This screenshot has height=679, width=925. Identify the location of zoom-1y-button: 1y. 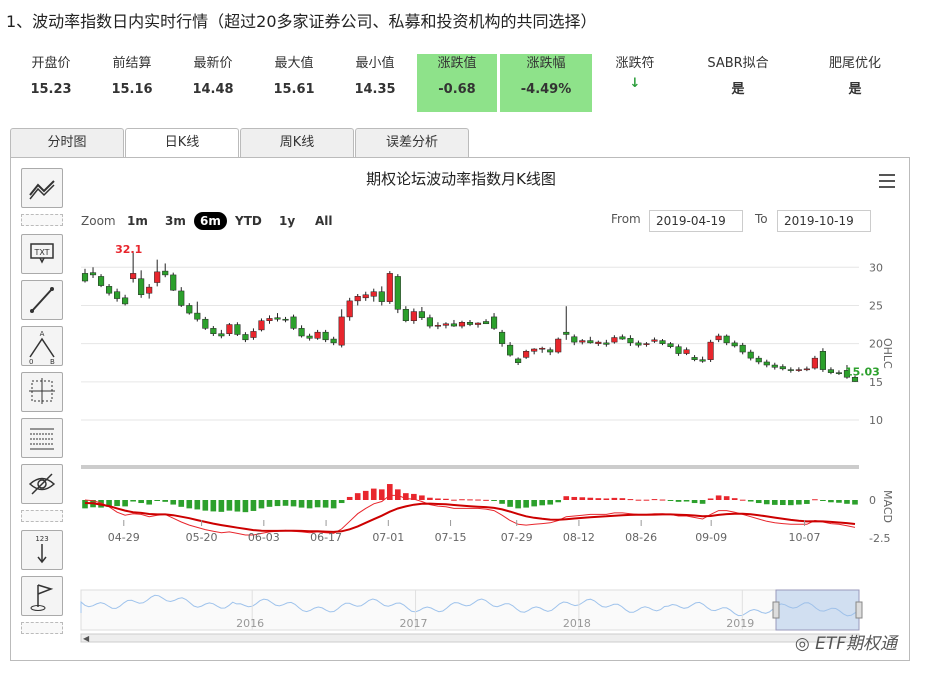
(287, 221).